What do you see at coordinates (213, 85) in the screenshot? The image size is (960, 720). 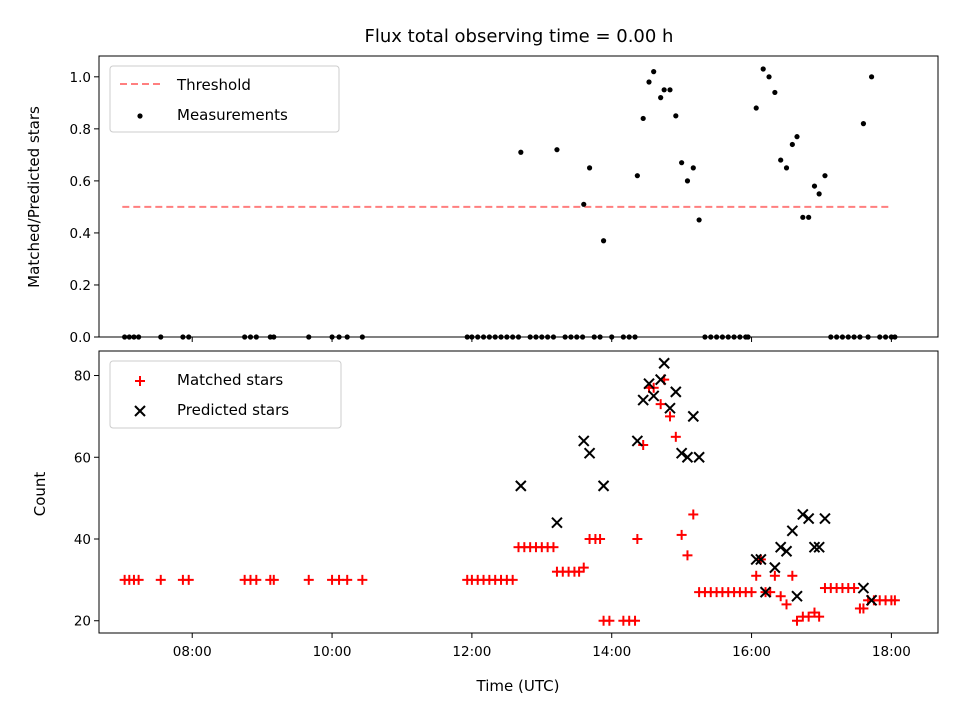 I see `legend-threshold-label: Threshold` at bounding box center [213, 85].